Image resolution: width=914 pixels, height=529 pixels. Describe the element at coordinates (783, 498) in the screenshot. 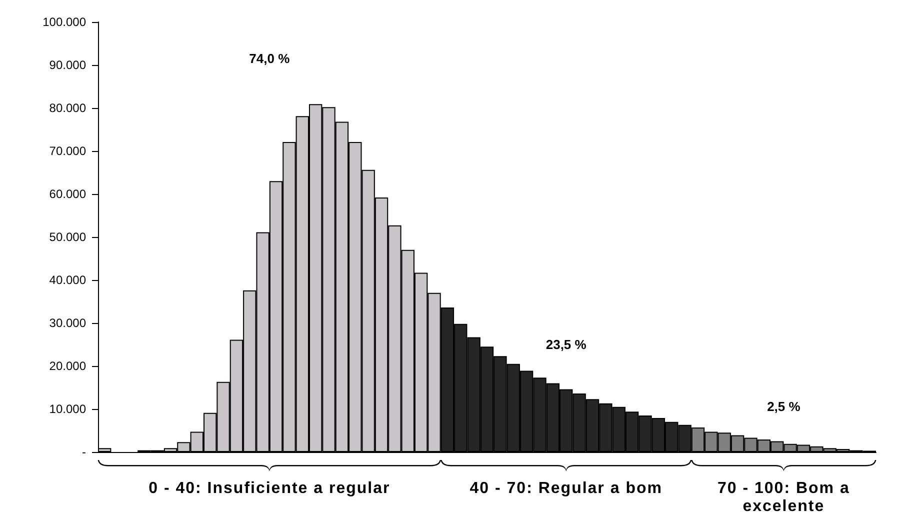

I see `text: 70 - 100: Bom a excelente` at that location.